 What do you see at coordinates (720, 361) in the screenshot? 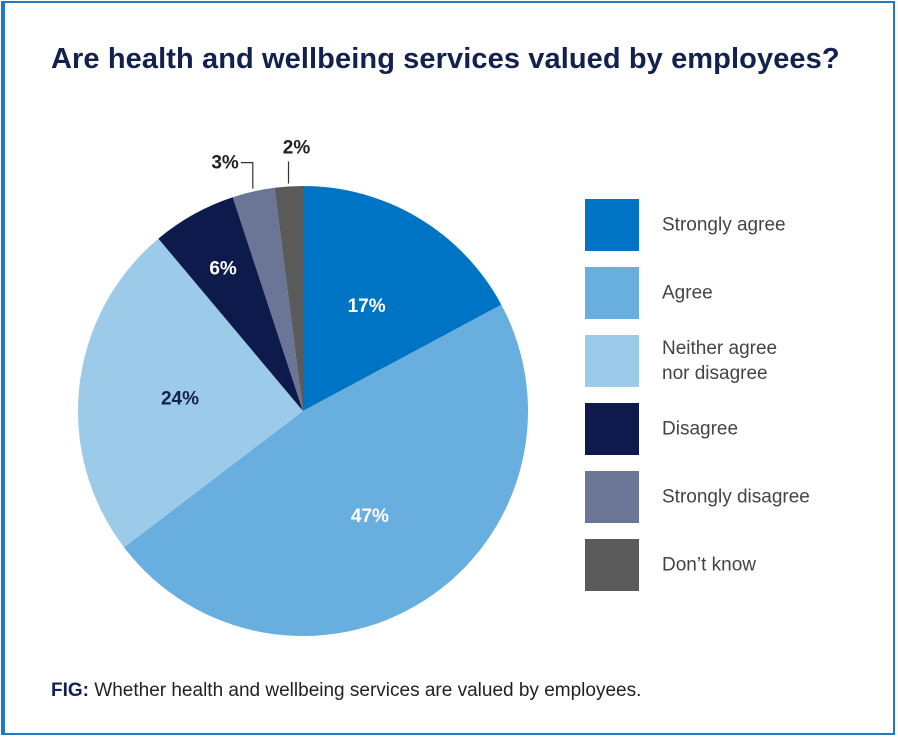
I see `legend-label: Neither agree nor disagree` at bounding box center [720, 361].